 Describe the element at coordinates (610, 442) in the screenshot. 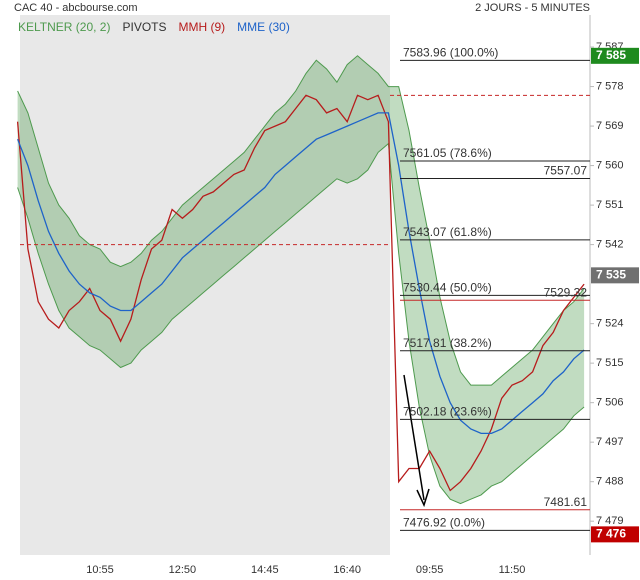

I see `y-tick-label: 7 497` at that location.